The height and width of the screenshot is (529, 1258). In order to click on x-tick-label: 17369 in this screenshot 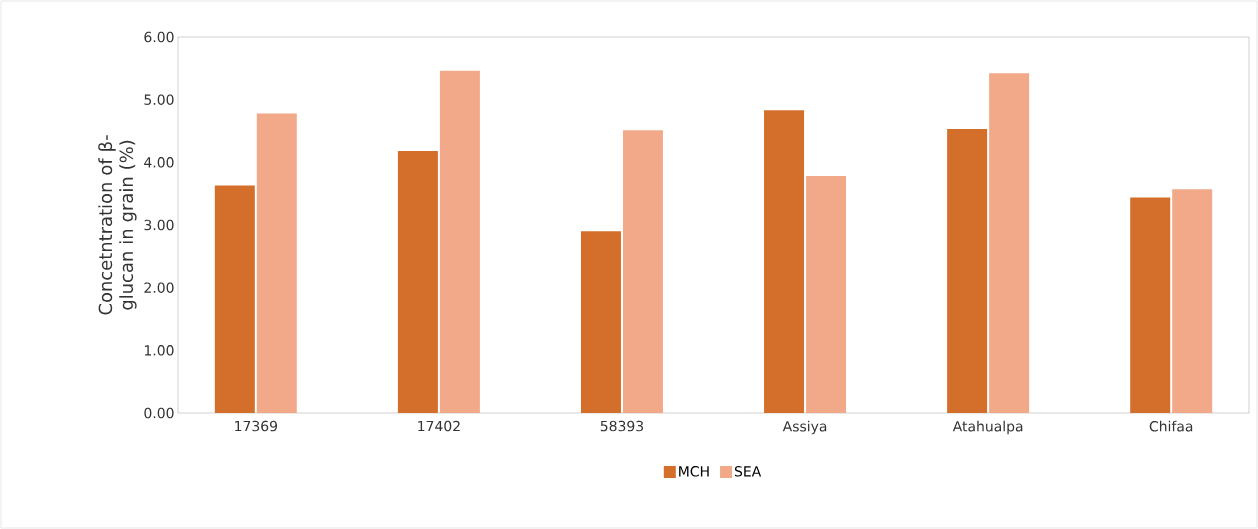, I will do `click(256, 426)`.